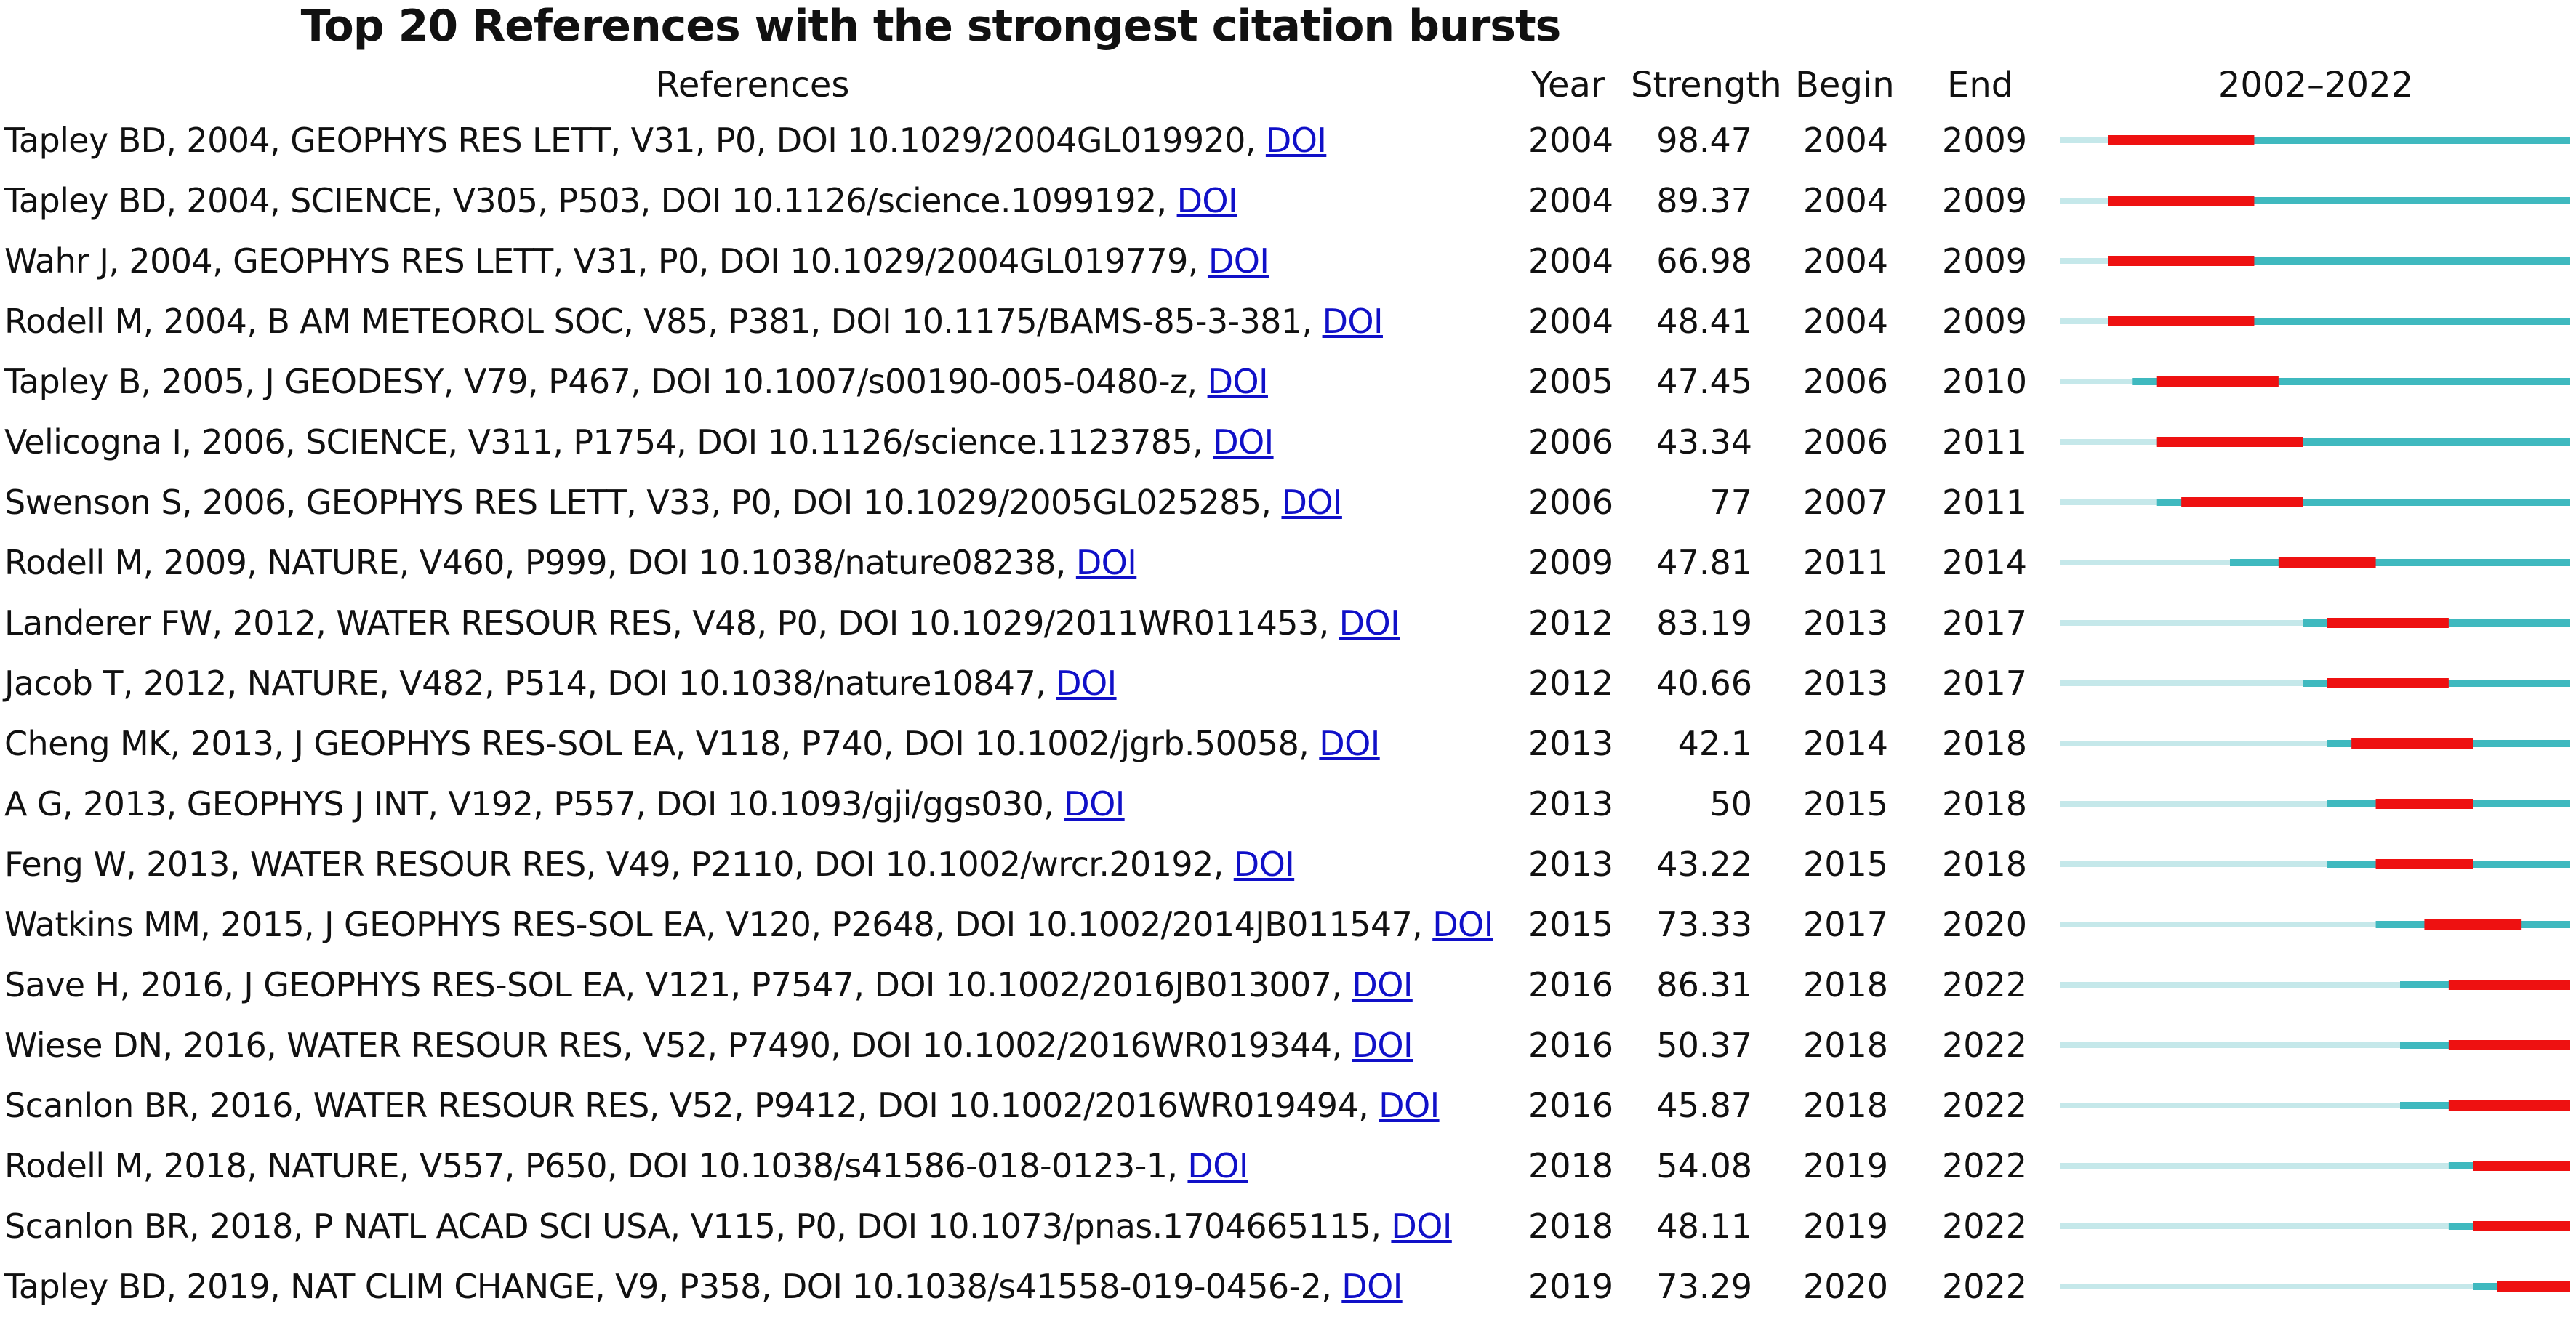 The image size is (2576, 1317). What do you see at coordinates (1704, 924) in the screenshot?
I see `strength-cell: 73.33` at bounding box center [1704, 924].